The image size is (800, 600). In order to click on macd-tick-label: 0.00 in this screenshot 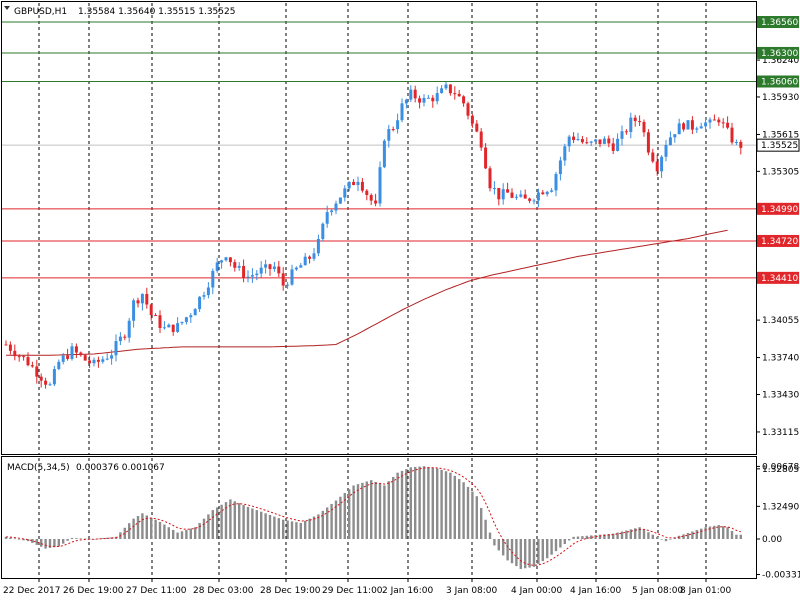, I will do `click(772, 540)`.